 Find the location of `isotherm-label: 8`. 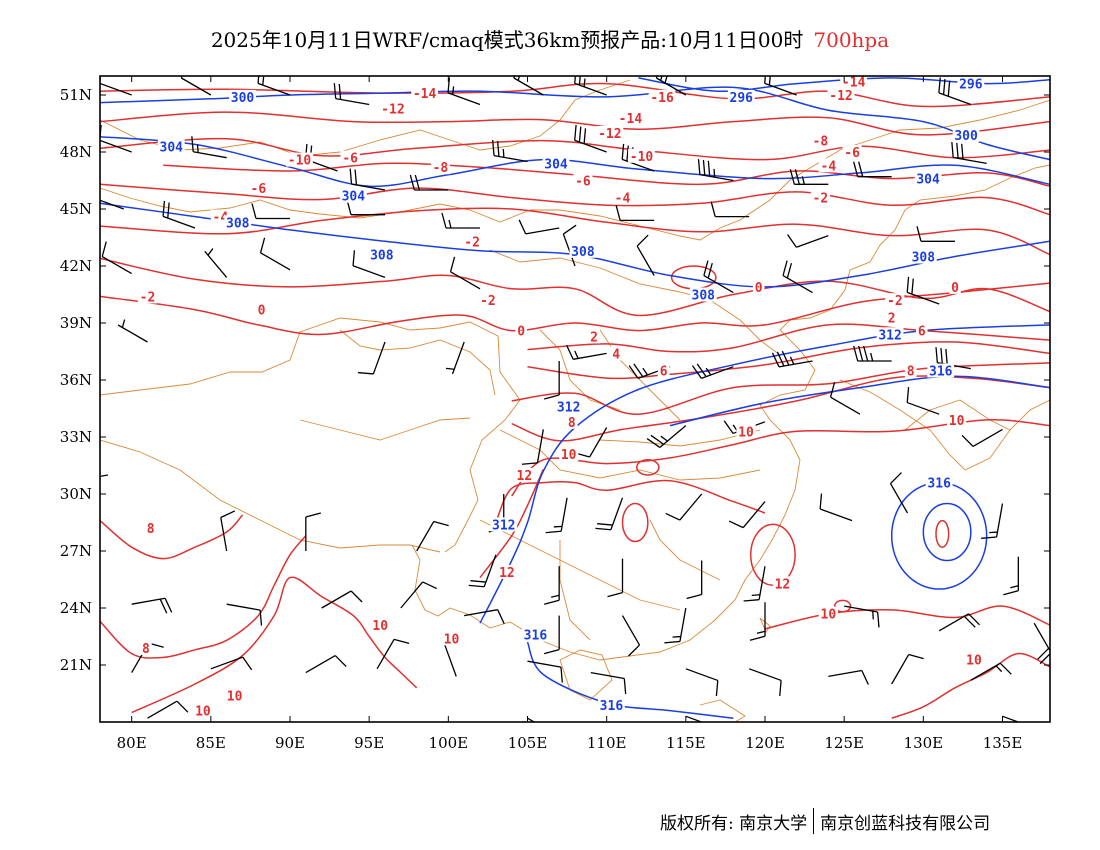

isotherm-label: 8 is located at coordinates (146, 649).